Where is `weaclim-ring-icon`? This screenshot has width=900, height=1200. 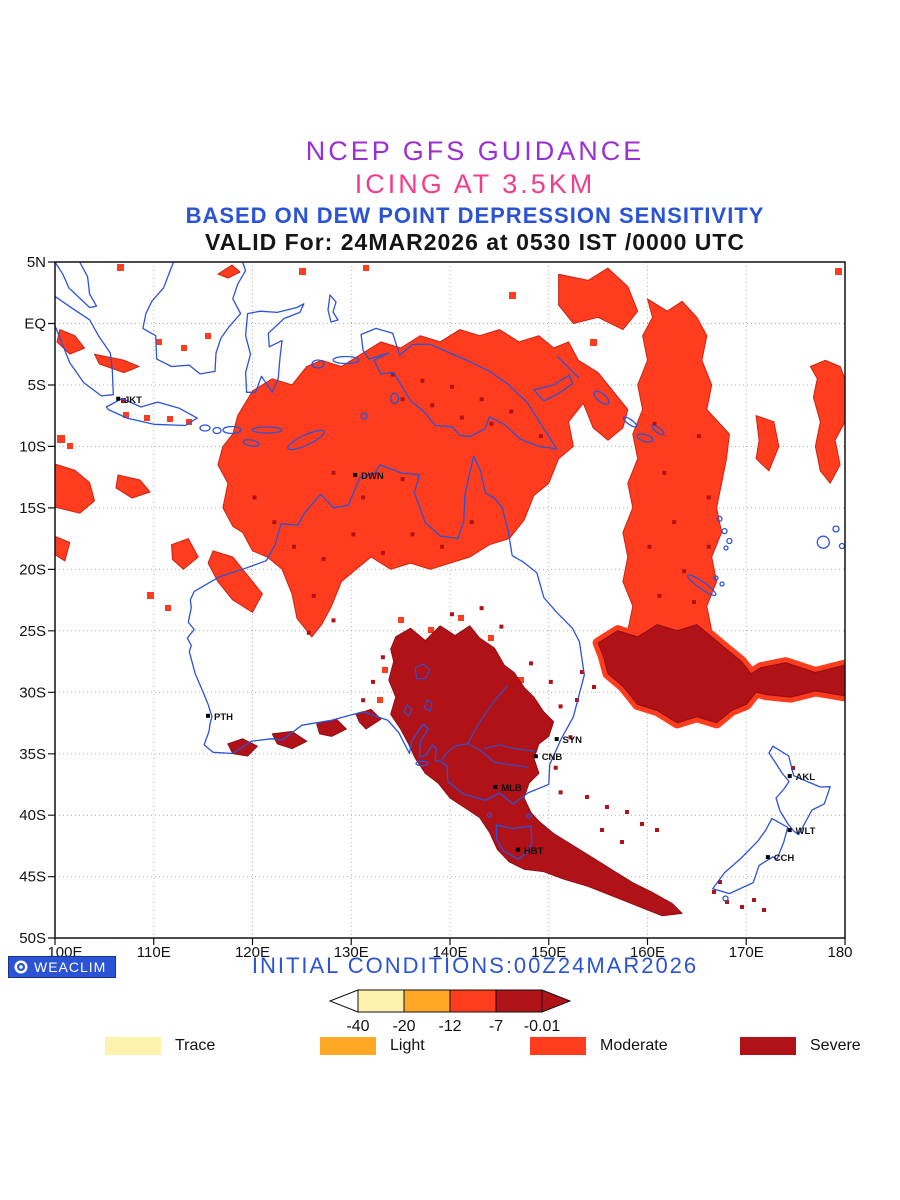
weaclim-ring-icon is located at coordinates (21, 967).